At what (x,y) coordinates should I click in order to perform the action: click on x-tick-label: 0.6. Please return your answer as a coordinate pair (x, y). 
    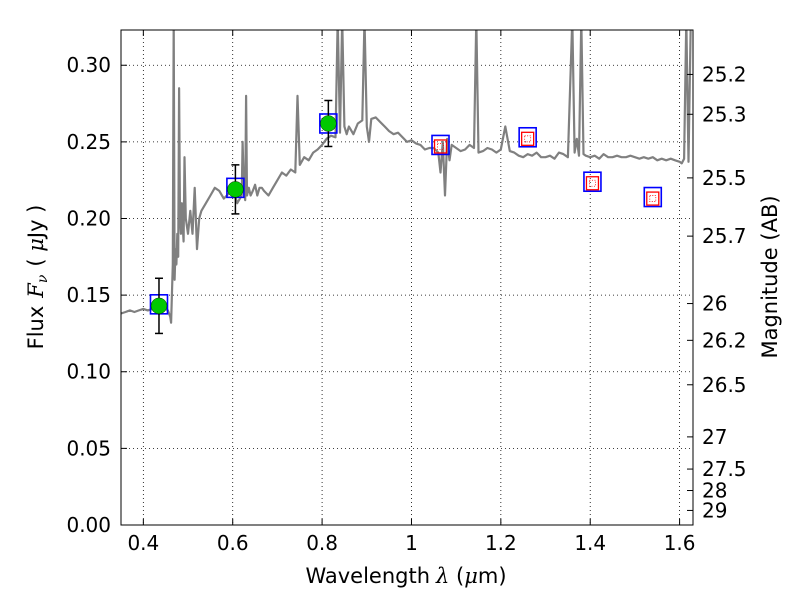
    Looking at the image, I should click on (233, 543).